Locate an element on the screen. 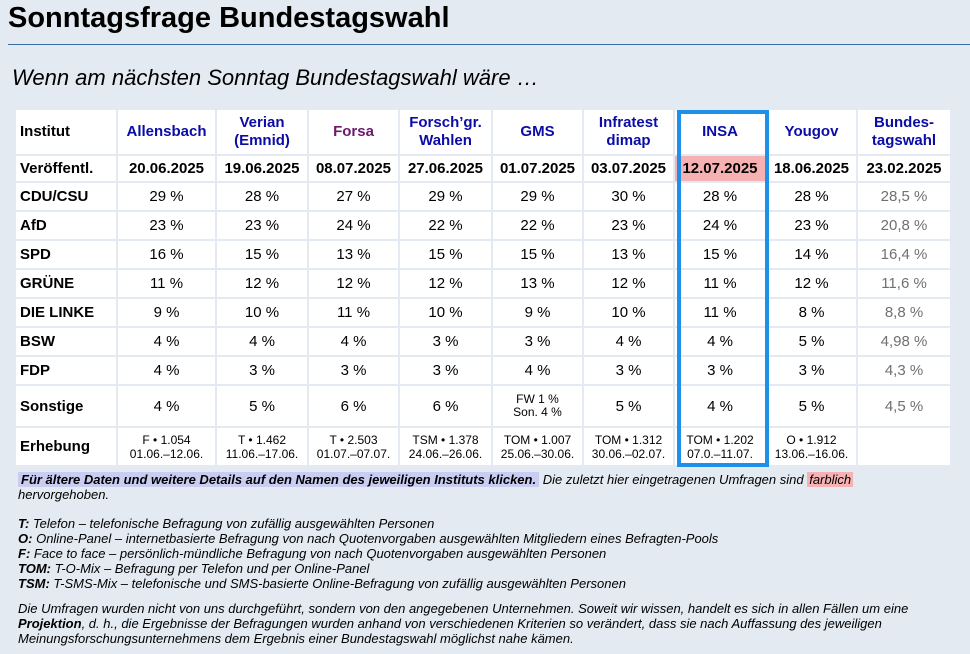 This screenshot has width=970, height=654. institute-link-gms: GMS is located at coordinates (537, 132).